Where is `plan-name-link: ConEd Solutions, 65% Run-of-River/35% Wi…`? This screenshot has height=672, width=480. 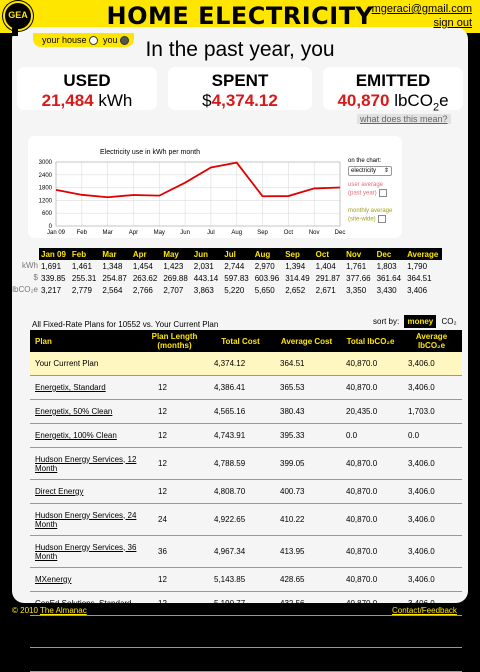
plan-name-link: ConEd Solutions, 65% Run-of-River/35% Wi… is located at coordinates (85, 631).